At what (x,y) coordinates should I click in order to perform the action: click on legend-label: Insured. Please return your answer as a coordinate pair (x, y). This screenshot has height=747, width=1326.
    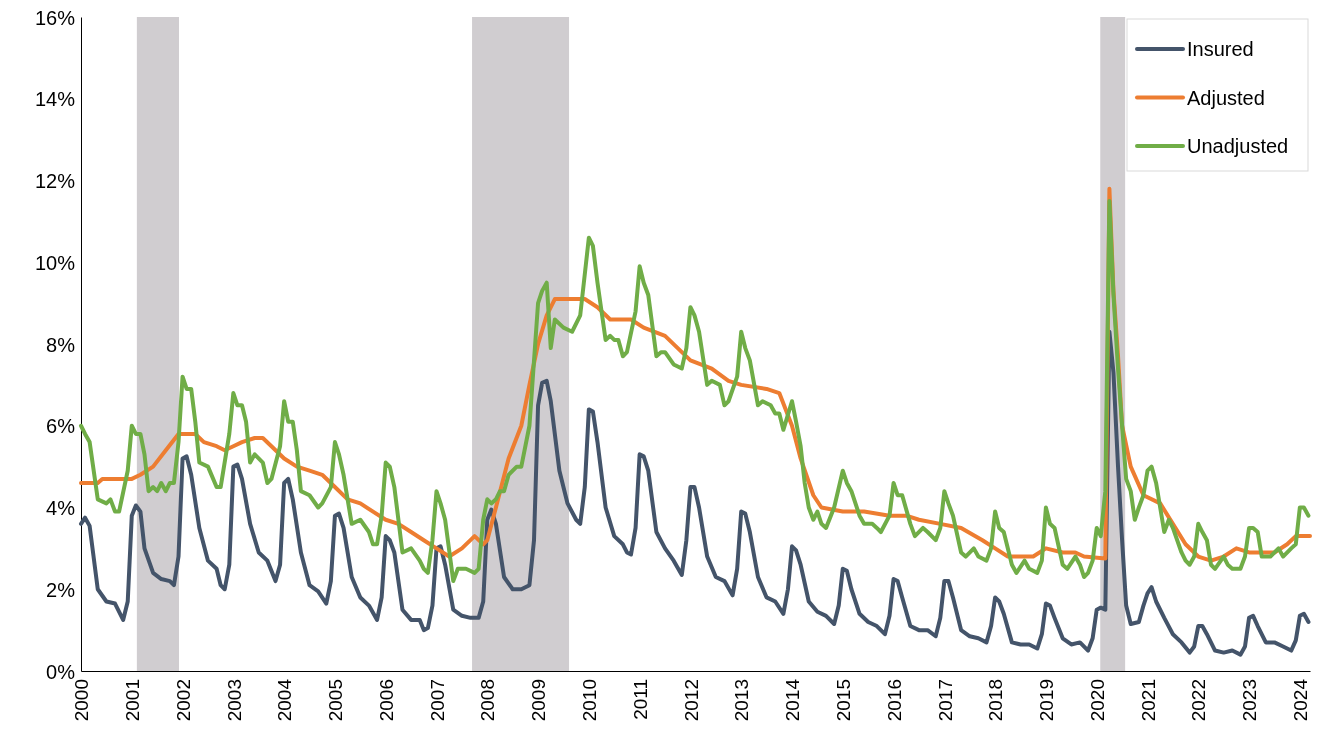
    Looking at the image, I should click on (1220, 49).